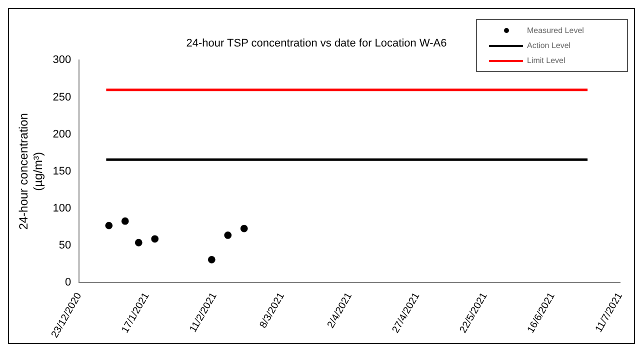 The height and width of the screenshot is (352, 643). I want to click on chart-title: 24-hour TSP concentration vs date for Location W-A6, so click(316, 44).